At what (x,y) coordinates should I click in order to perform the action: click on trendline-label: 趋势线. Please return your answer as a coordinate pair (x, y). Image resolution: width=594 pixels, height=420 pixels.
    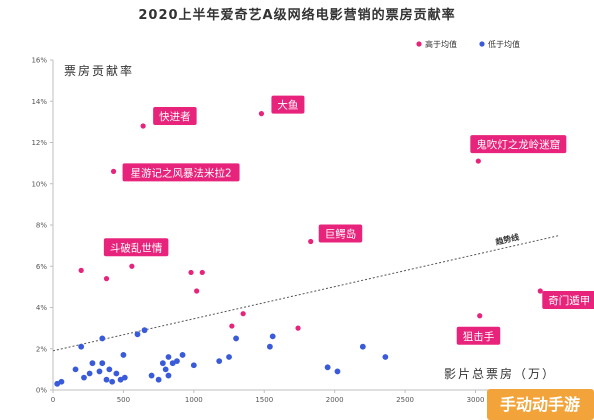
    Looking at the image, I should click on (506, 239).